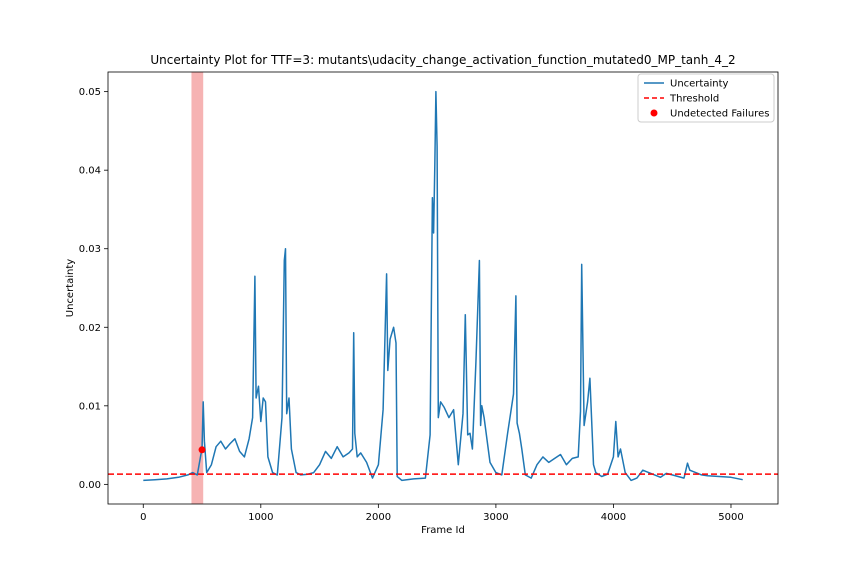 The width and height of the screenshot is (864, 576). What do you see at coordinates (90, 406) in the screenshot?
I see `y-tick-label: 0.01` at bounding box center [90, 406].